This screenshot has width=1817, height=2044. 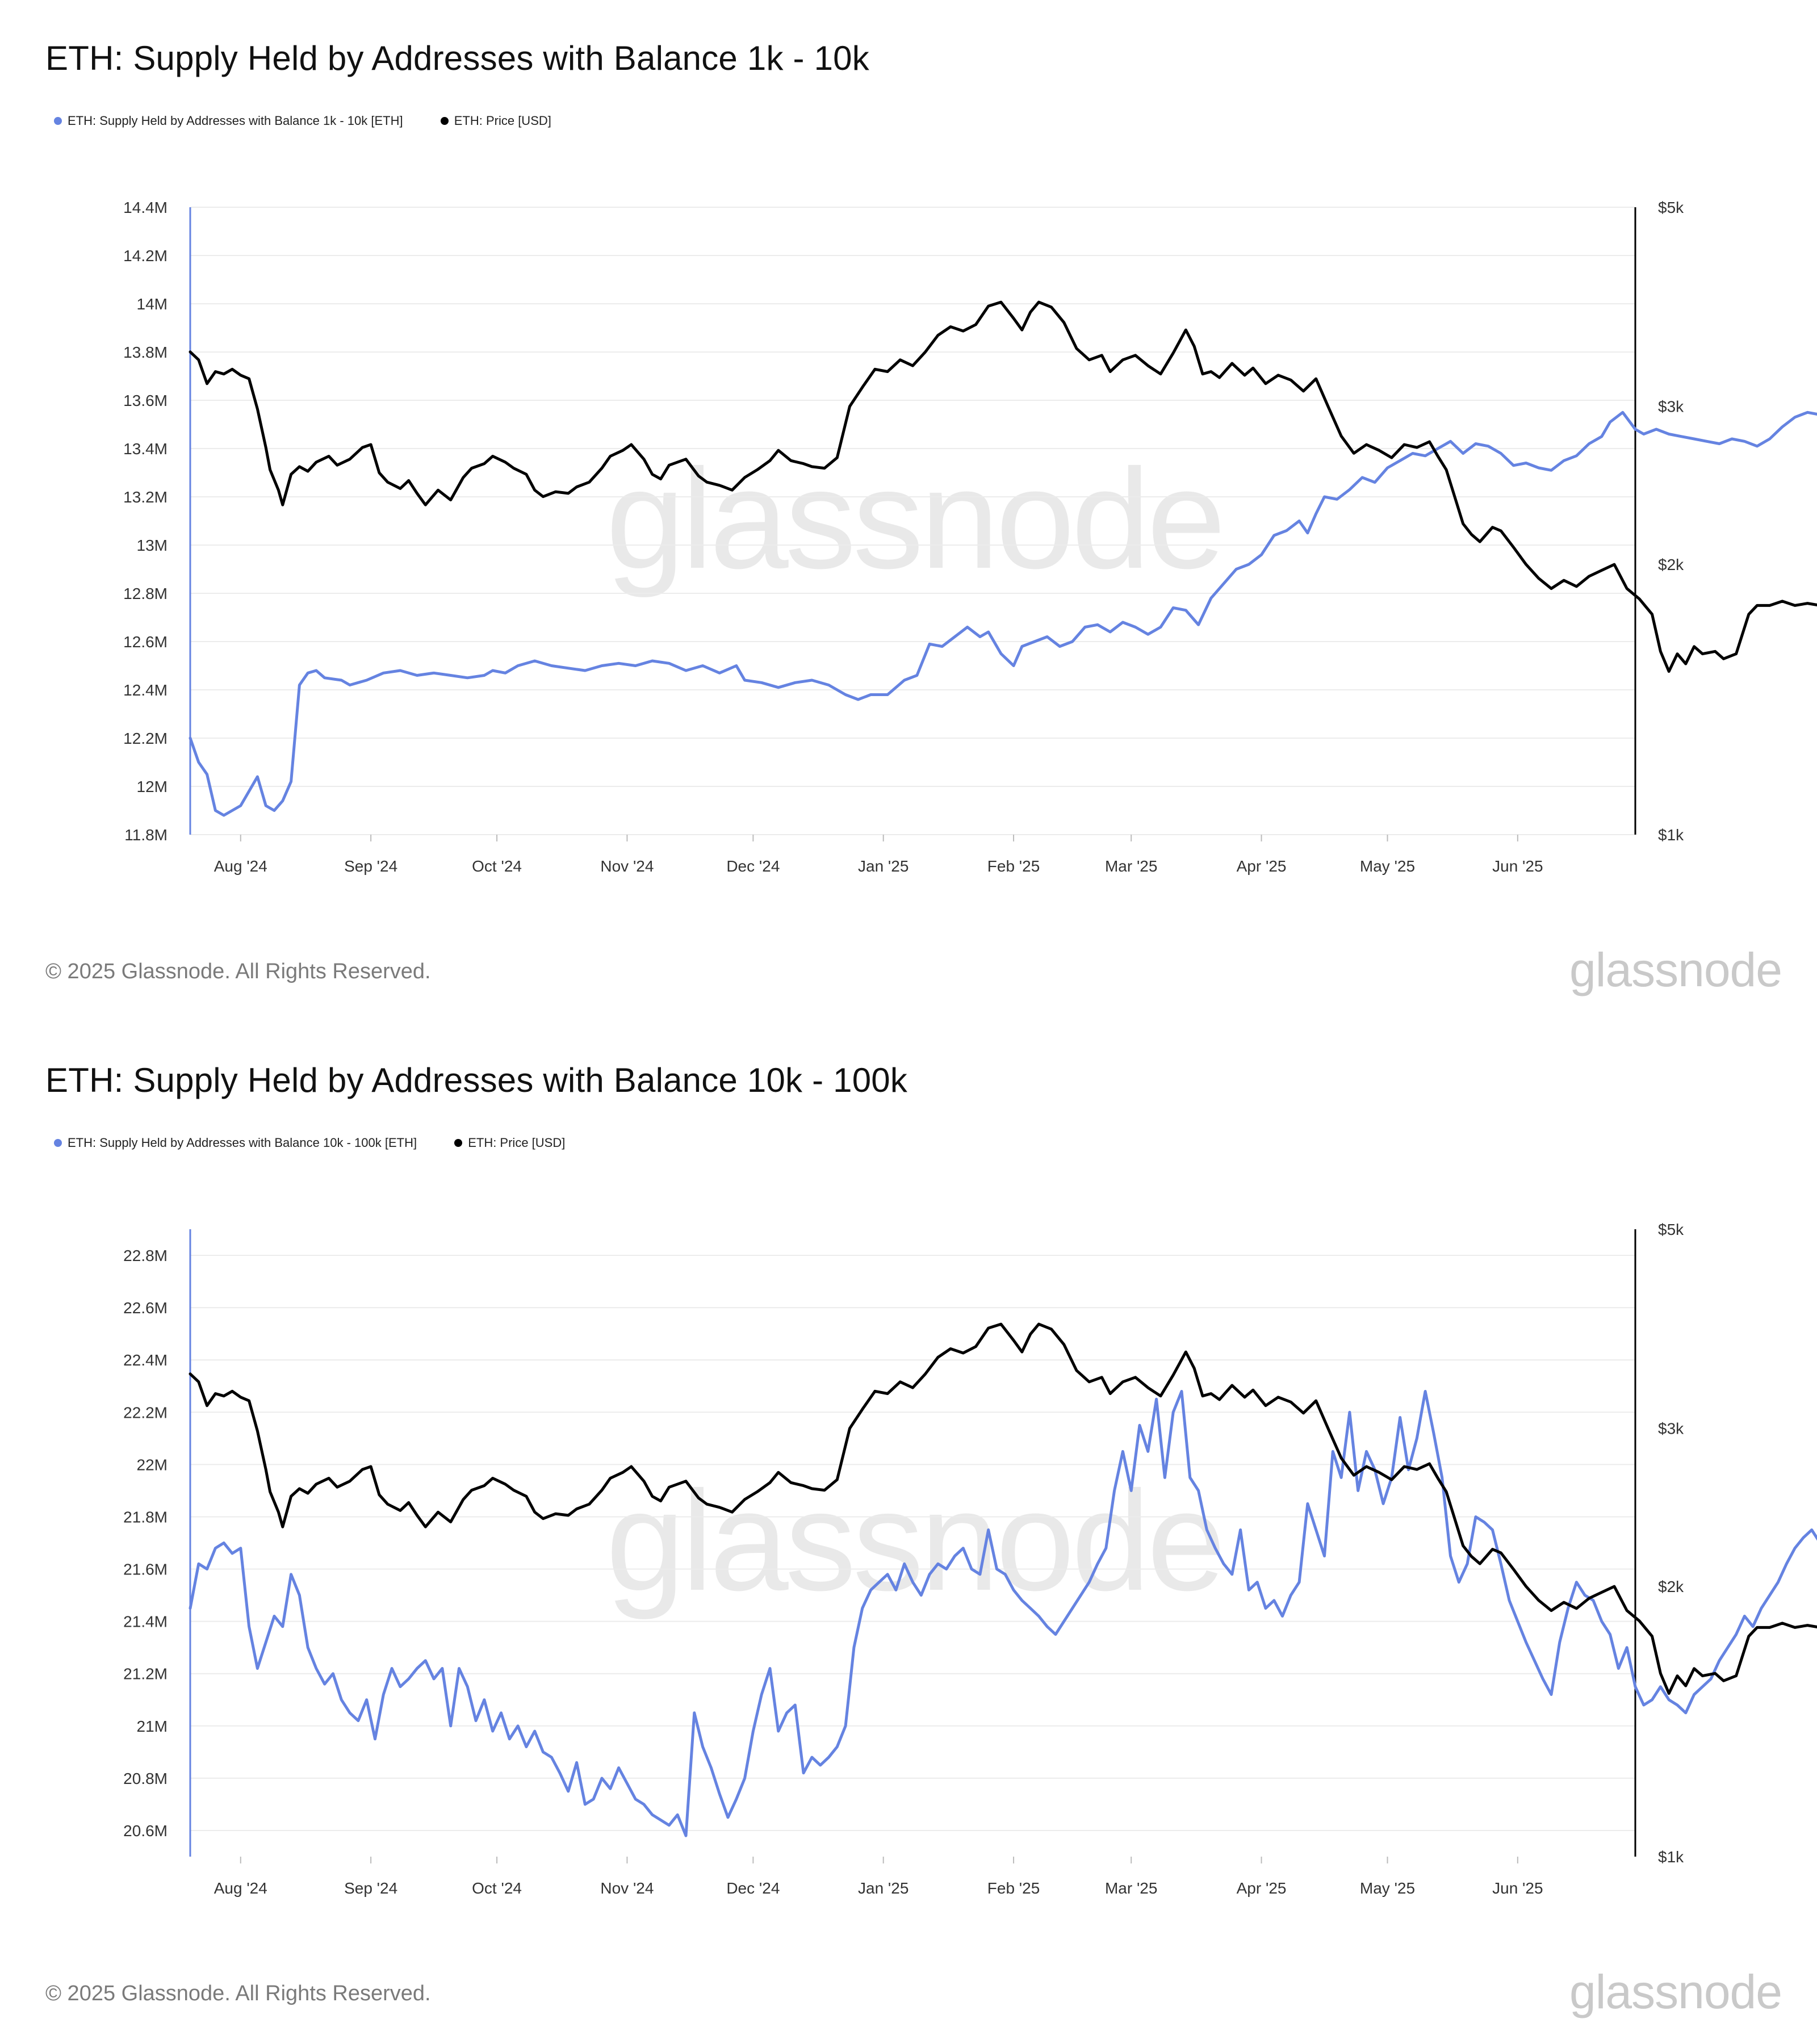 What do you see at coordinates (152, 1726) in the screenshot?
I see `y-left-tick-label: 21M` at bounding box center [152, 1726].